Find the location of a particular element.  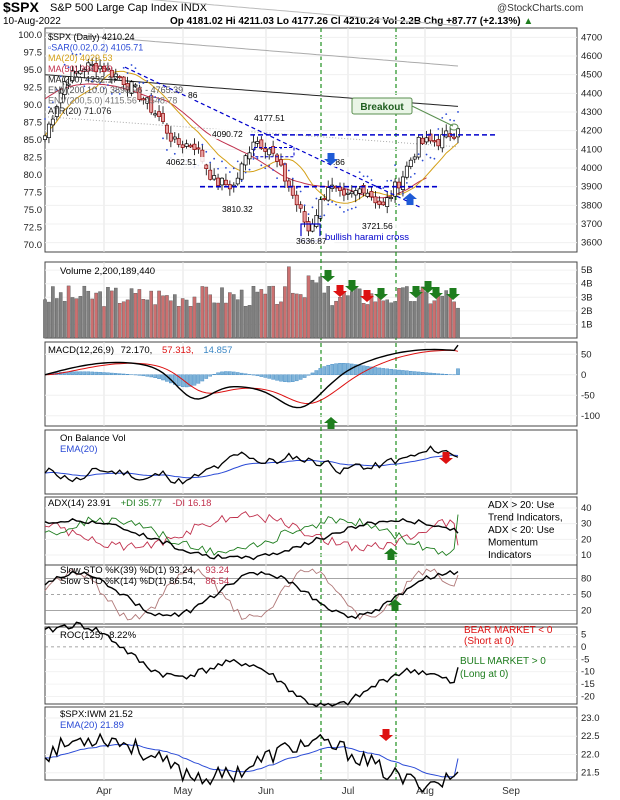

main-legend-item: MA(200) 4332.17 is located at coordinates (83, 79).